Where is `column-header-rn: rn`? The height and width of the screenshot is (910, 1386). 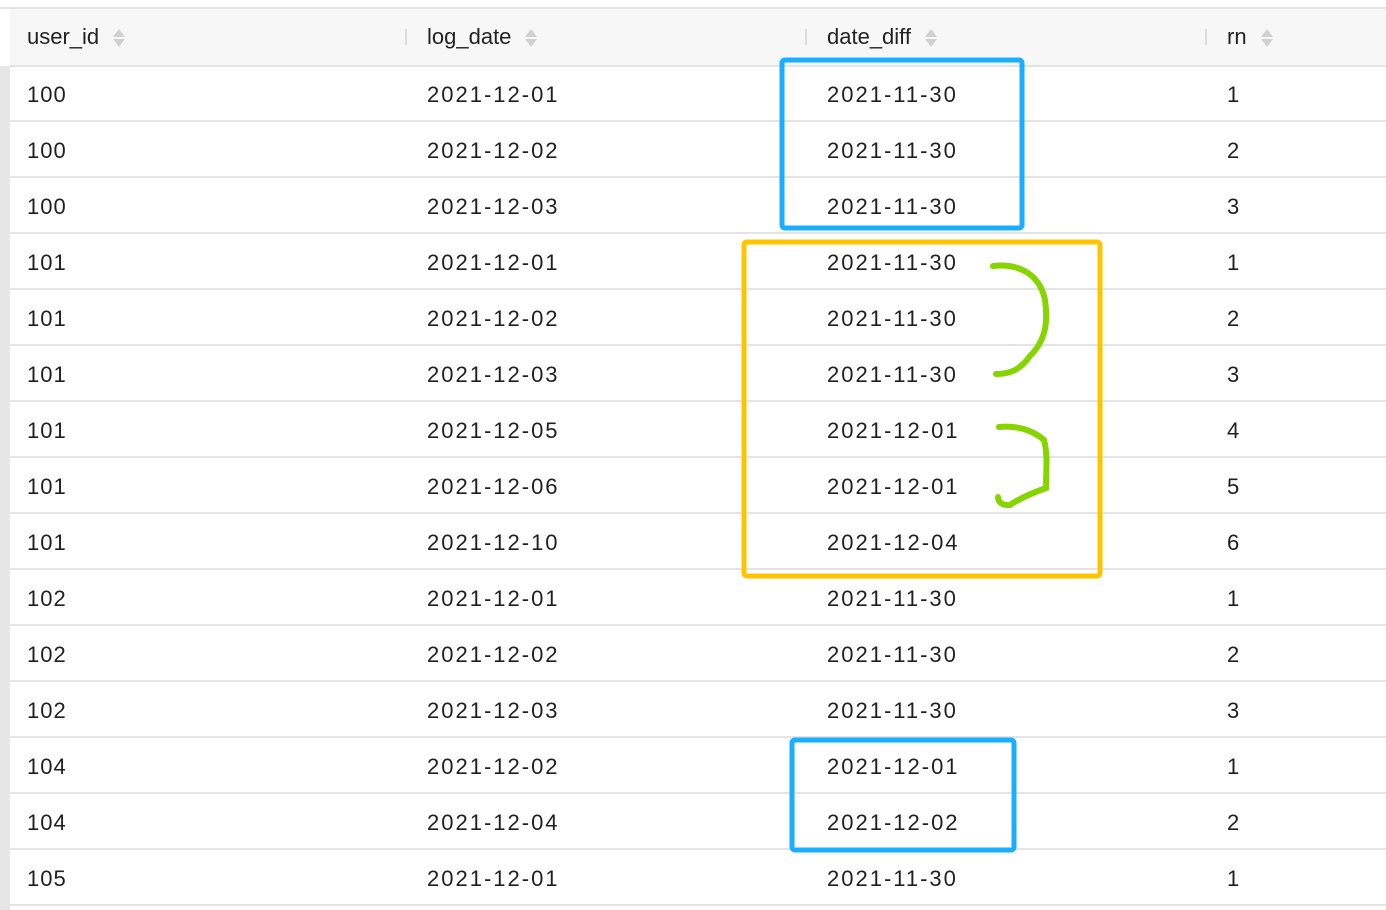 column-header-rn: rn is located at coordinates (1250, 37).